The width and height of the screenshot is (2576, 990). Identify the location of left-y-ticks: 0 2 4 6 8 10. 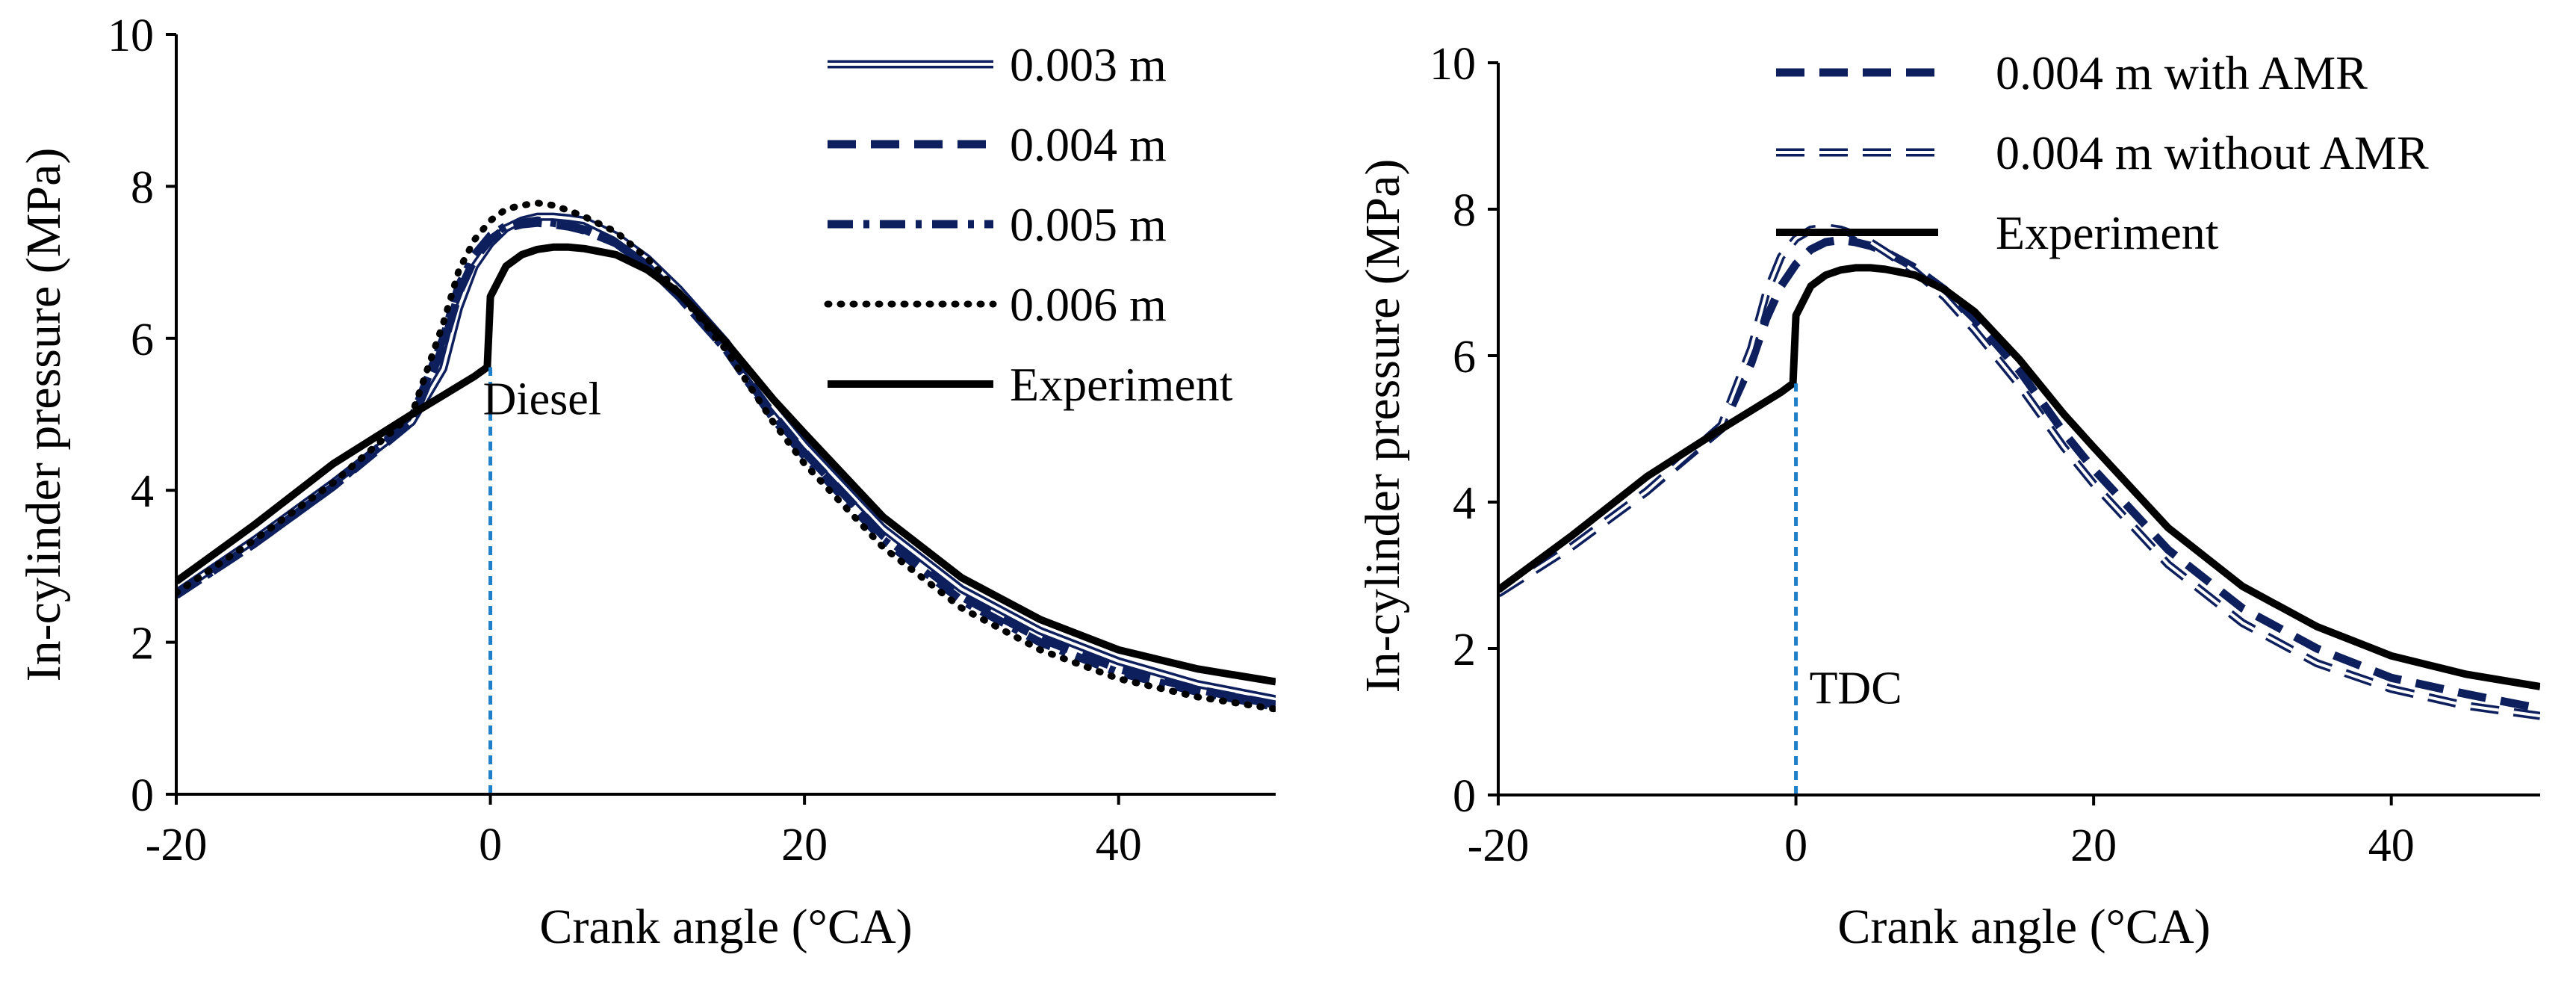
(142, 415).